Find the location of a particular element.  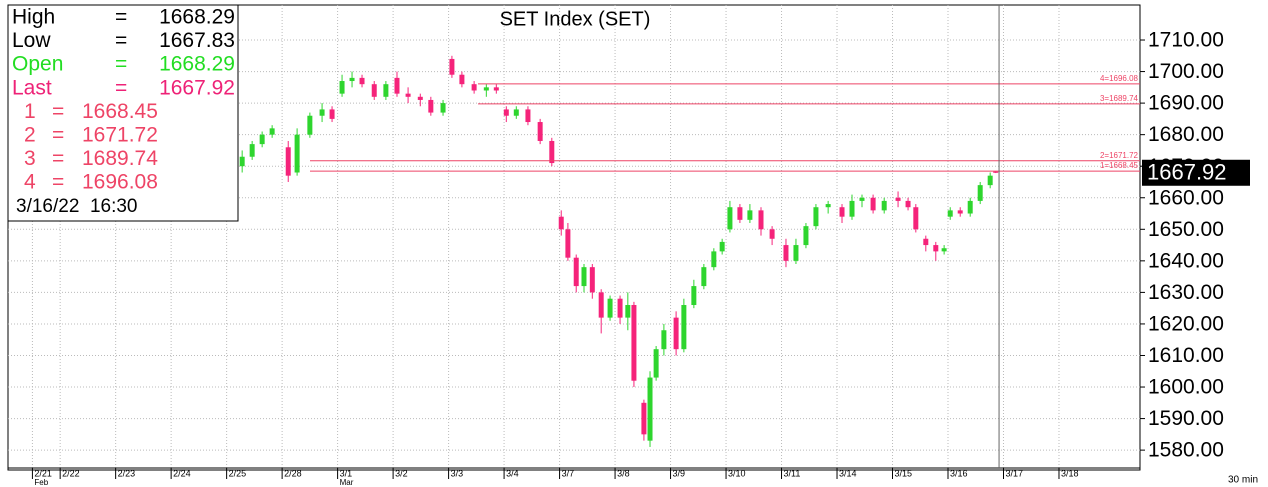

info-level-value: 1671.72 is located at coordinates (120, 135).